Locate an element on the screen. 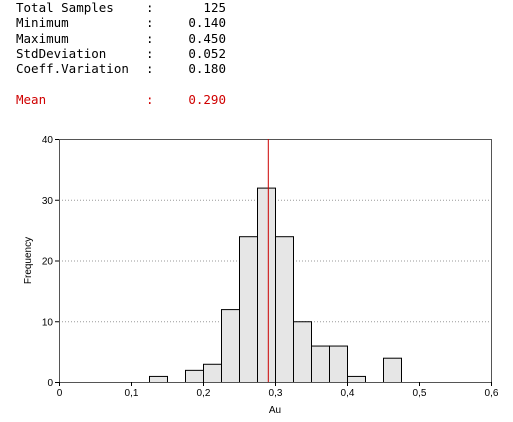 The width and height of the screenshot is (513, 422). stat-stddeviation: StdDeviation:0.052 is located at coordinates (121, 53).